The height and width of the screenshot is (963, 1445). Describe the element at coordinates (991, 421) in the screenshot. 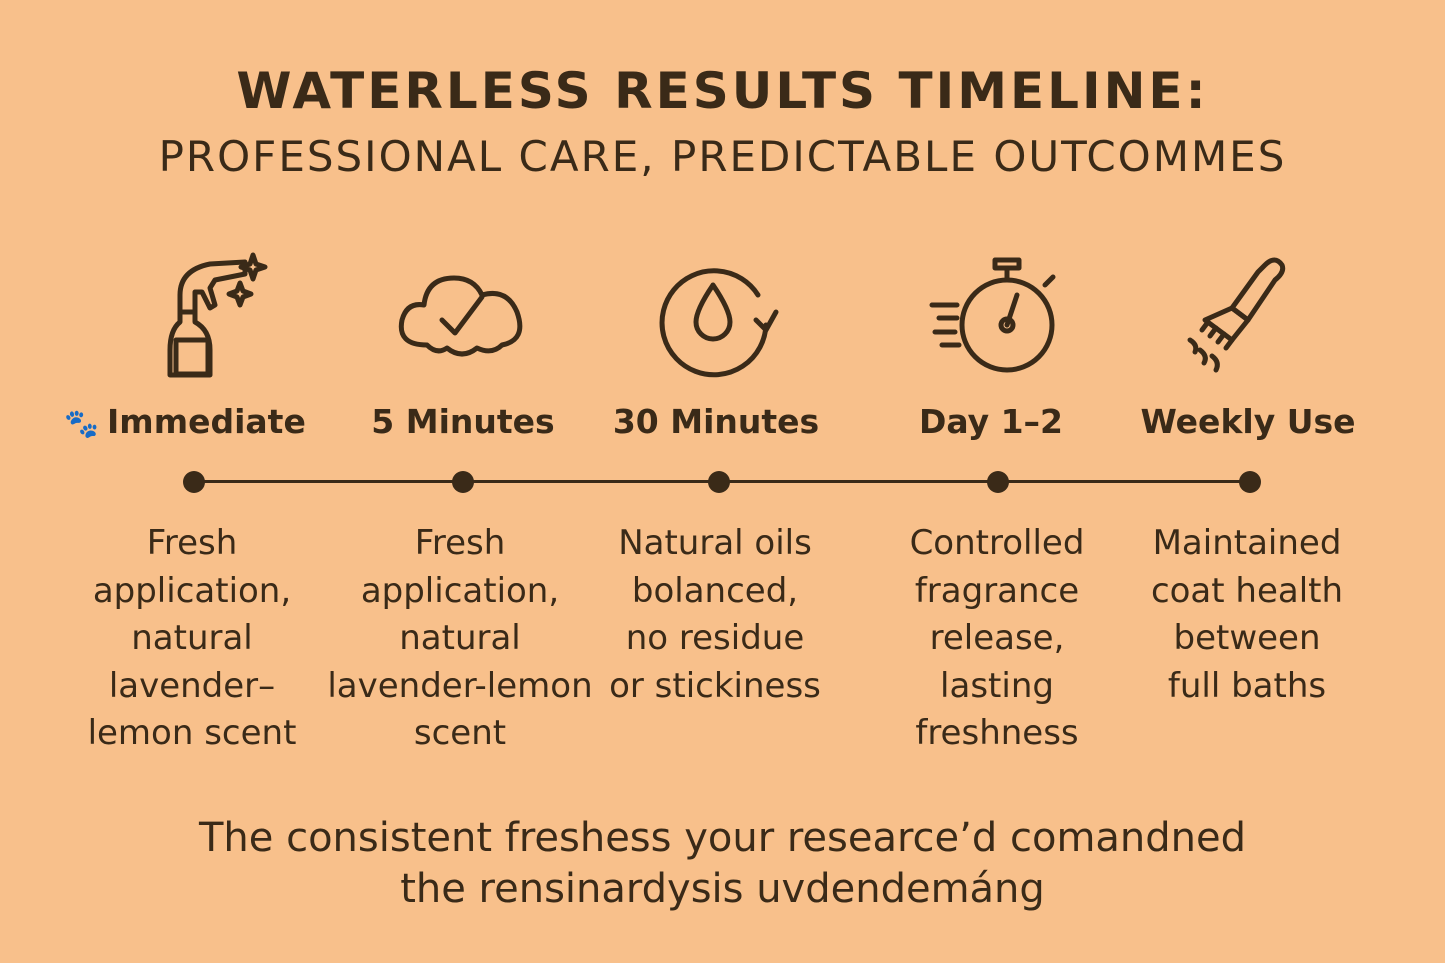

I see `timeline-label-day-1-2: Day 1–2` at that location.